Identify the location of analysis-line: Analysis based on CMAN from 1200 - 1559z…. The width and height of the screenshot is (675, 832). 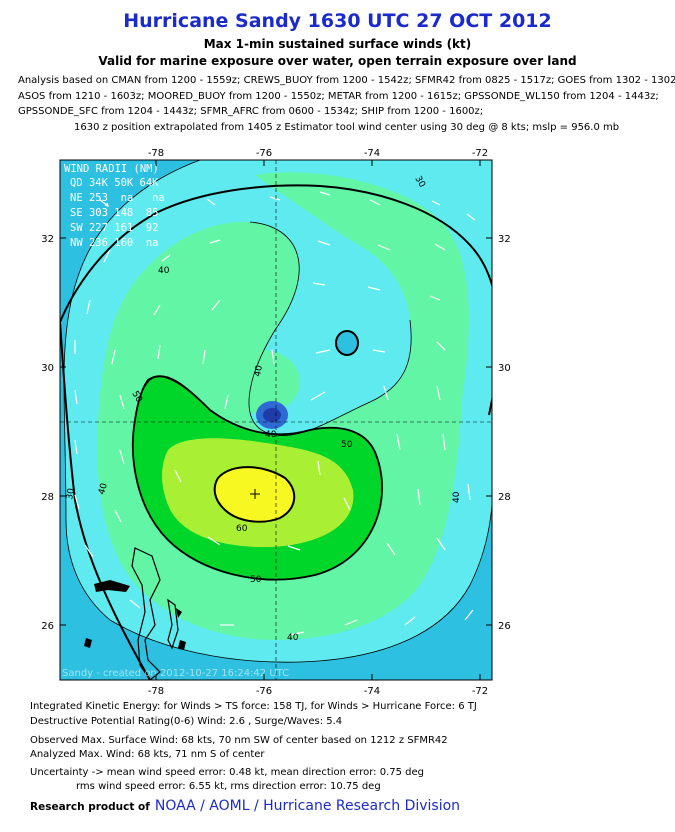
(346, 80).